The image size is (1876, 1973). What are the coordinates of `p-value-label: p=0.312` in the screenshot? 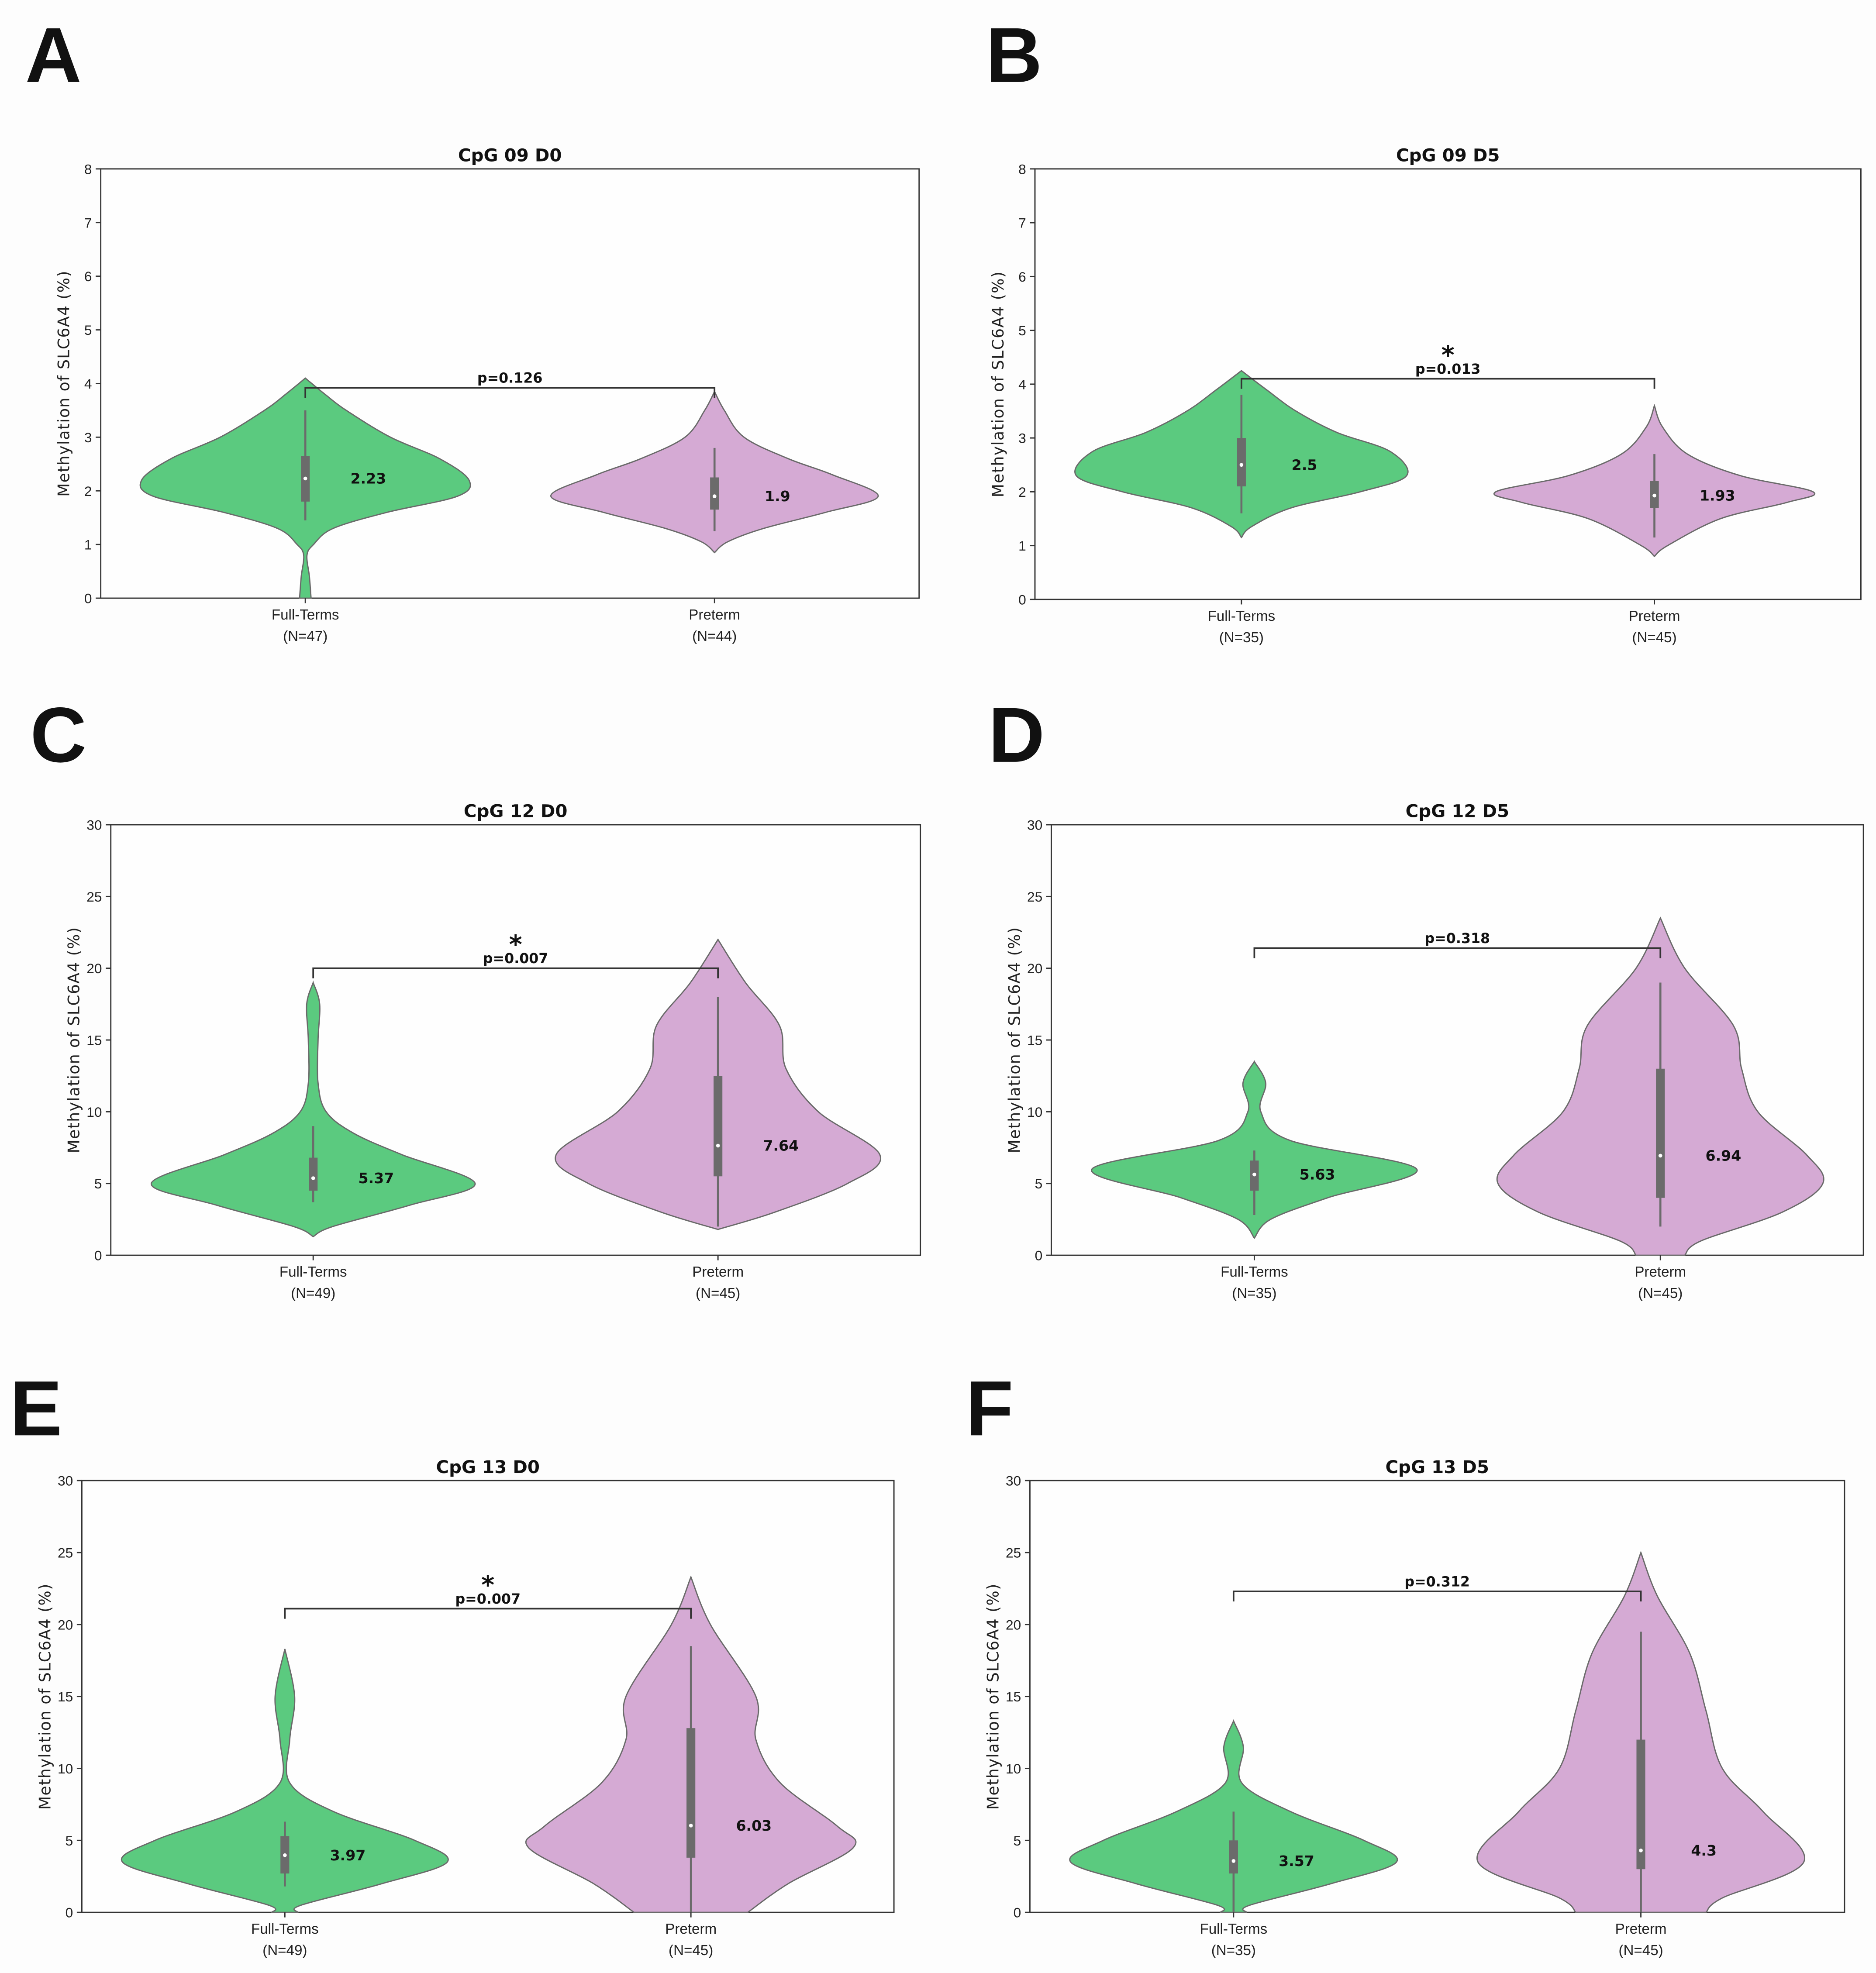 It's located at (1437, 1582).